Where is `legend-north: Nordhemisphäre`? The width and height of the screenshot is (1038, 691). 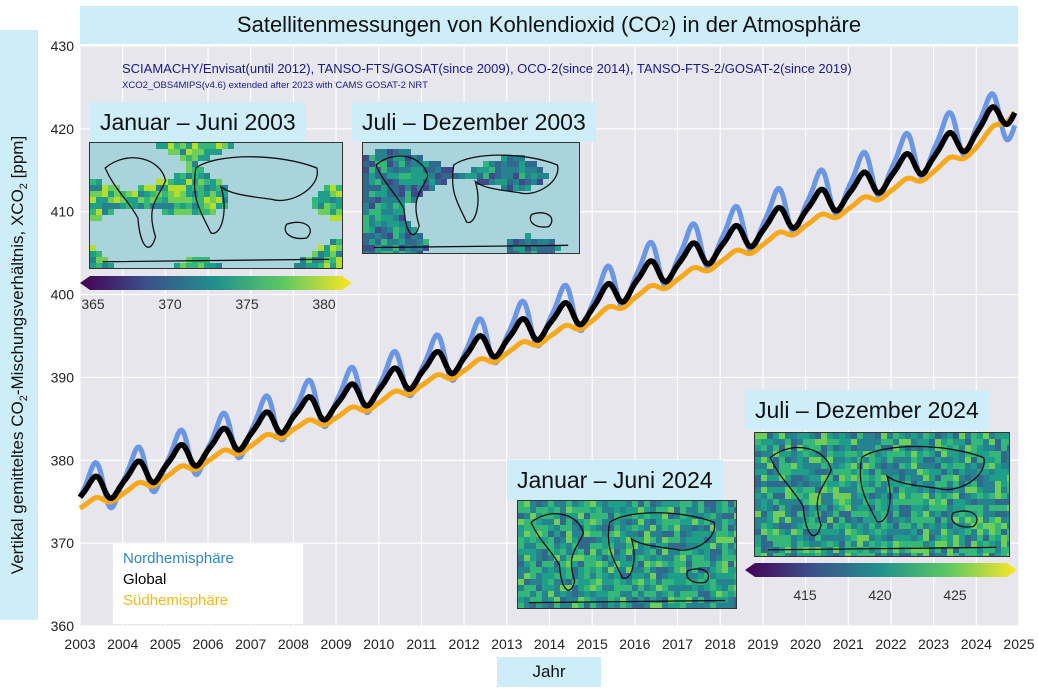 legend-north: Nordhemisphäre is located at coordinates (178, 558).